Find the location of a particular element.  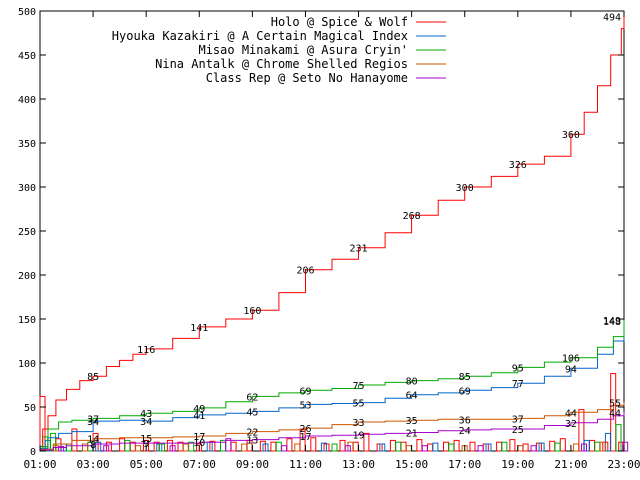

data-label: 80 is located at coordinates (412, 382).